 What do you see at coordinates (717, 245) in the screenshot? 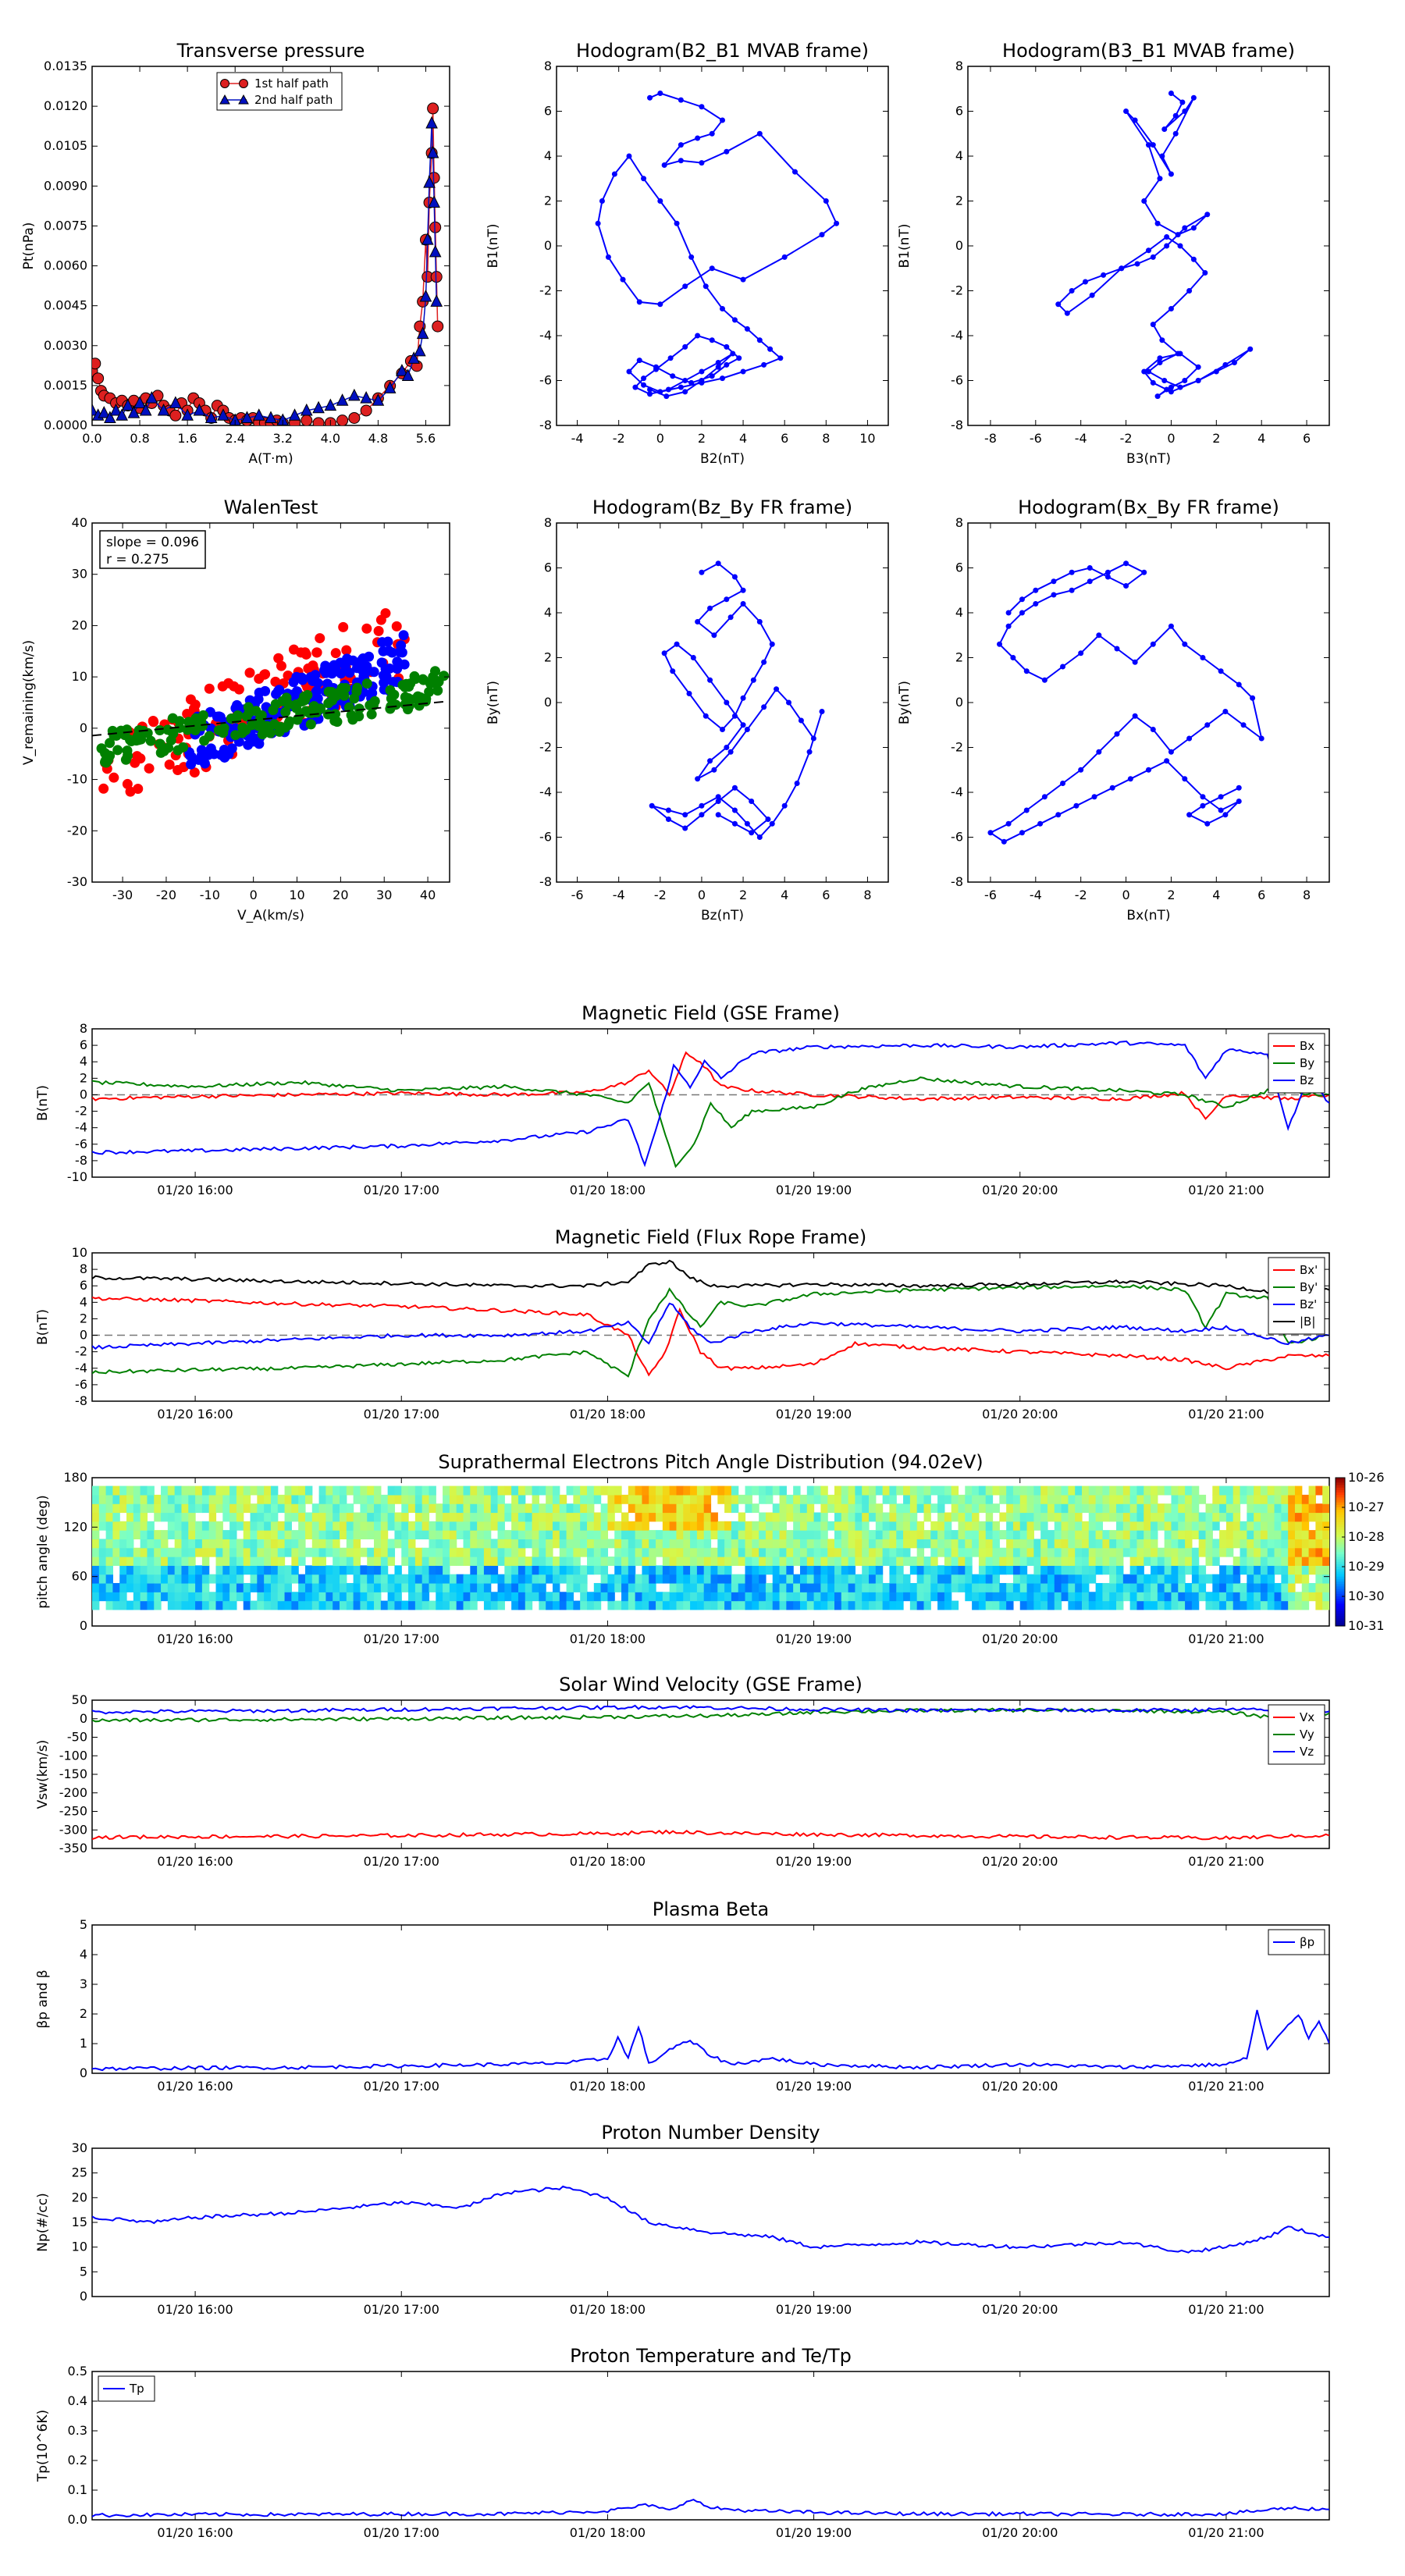
I see `plot-area` at bounding box center [717, 245].